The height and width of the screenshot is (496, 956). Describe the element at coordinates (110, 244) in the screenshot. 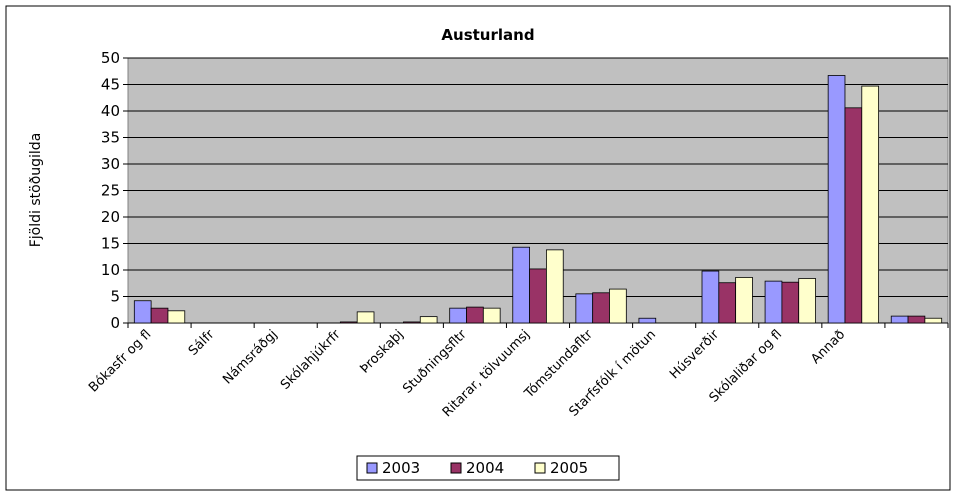

I see `y-tick-label: 15` at that location.